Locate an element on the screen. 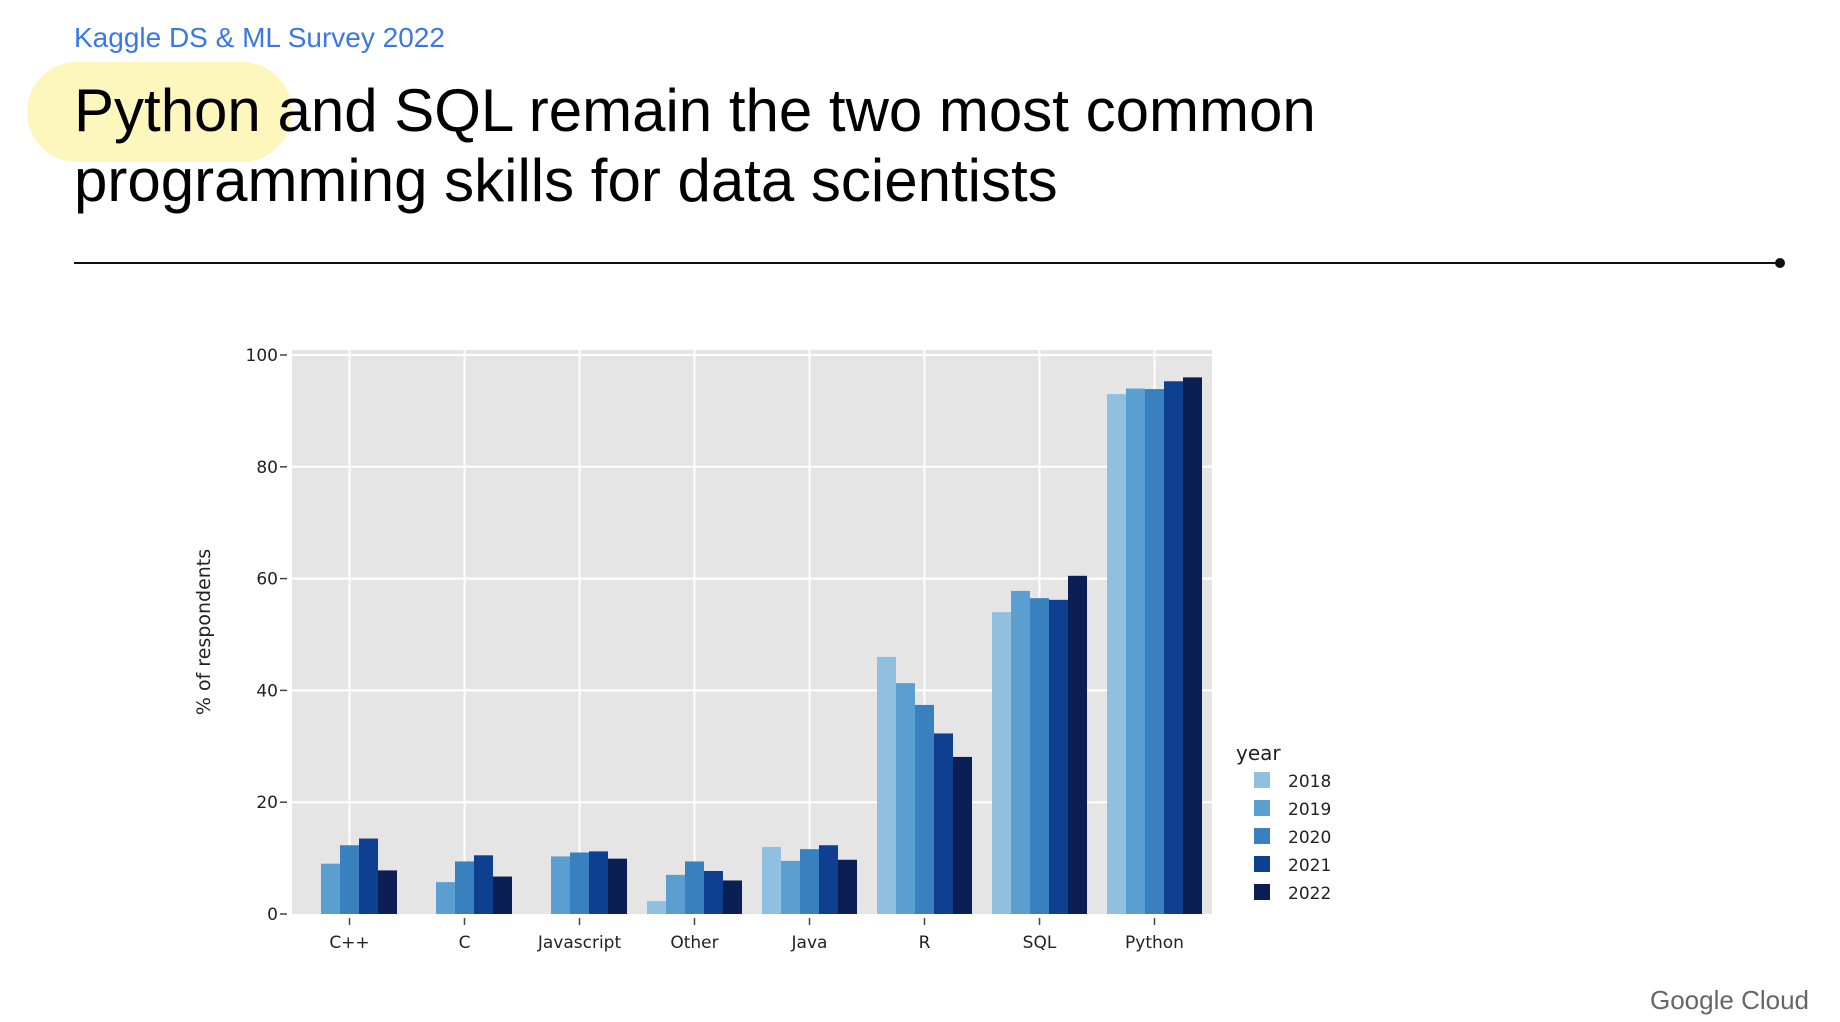  bar-2018-Python is located at coordinates (1116, 654).